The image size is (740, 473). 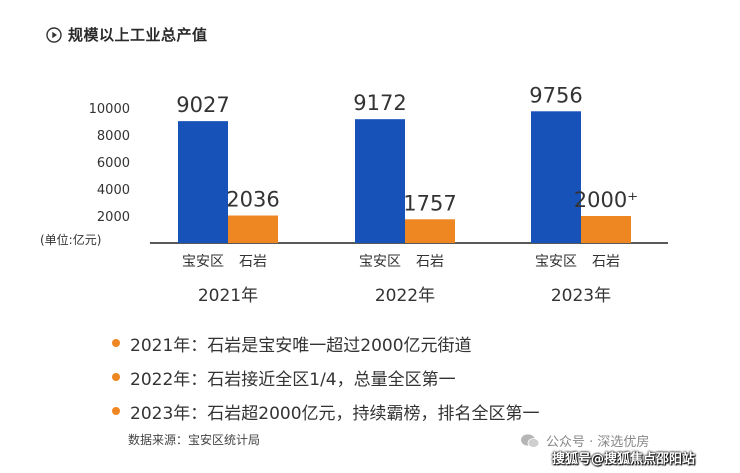 I want to click on y-tick-label: 8000, so click(x=113, y=136).